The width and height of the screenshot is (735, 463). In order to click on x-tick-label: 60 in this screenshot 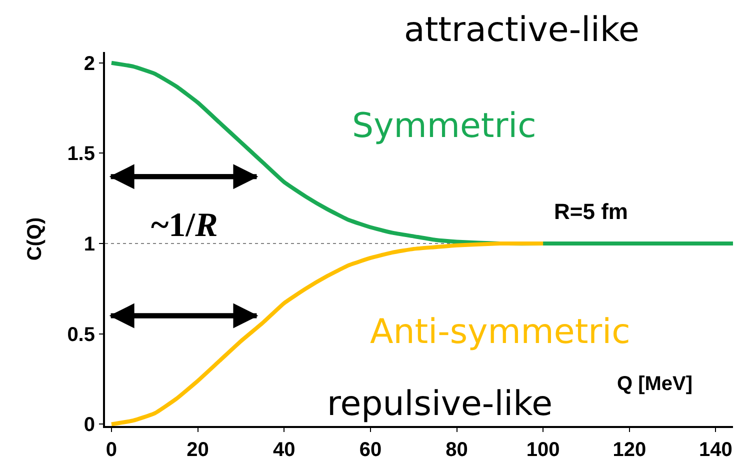, I will do `click(370, 450)`.